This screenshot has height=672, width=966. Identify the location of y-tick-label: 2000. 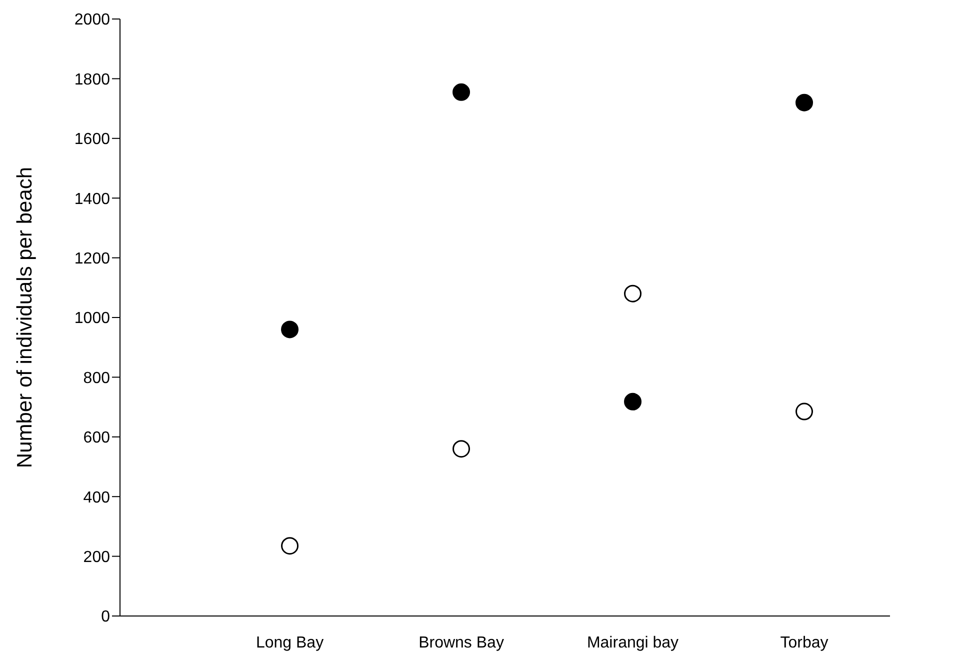
(92, 20).